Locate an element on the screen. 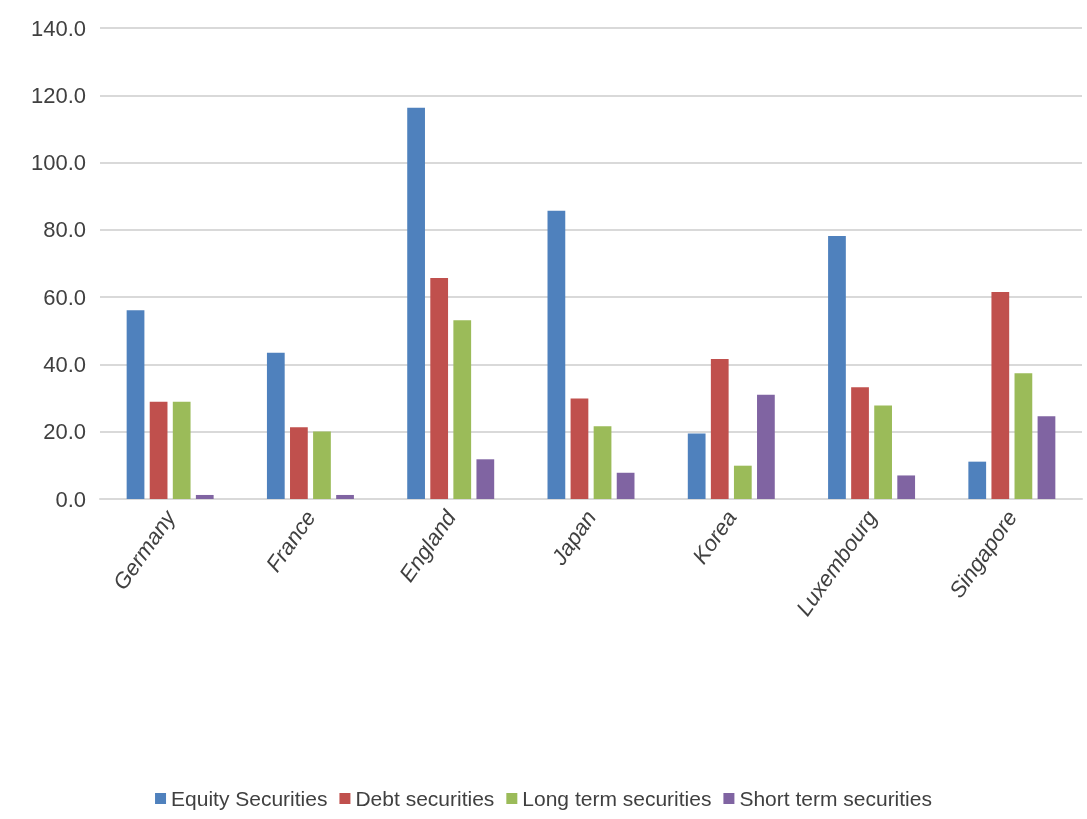 The height and width of the screenshot is (819, 1087). y-tick-label: 60.0 is located at coordinates (64, 297).